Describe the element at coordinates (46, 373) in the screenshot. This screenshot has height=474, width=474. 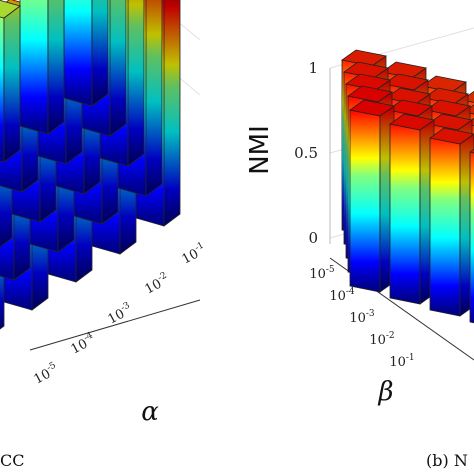
I see `alpha-tick-label: 10⁻⁵` at that location.